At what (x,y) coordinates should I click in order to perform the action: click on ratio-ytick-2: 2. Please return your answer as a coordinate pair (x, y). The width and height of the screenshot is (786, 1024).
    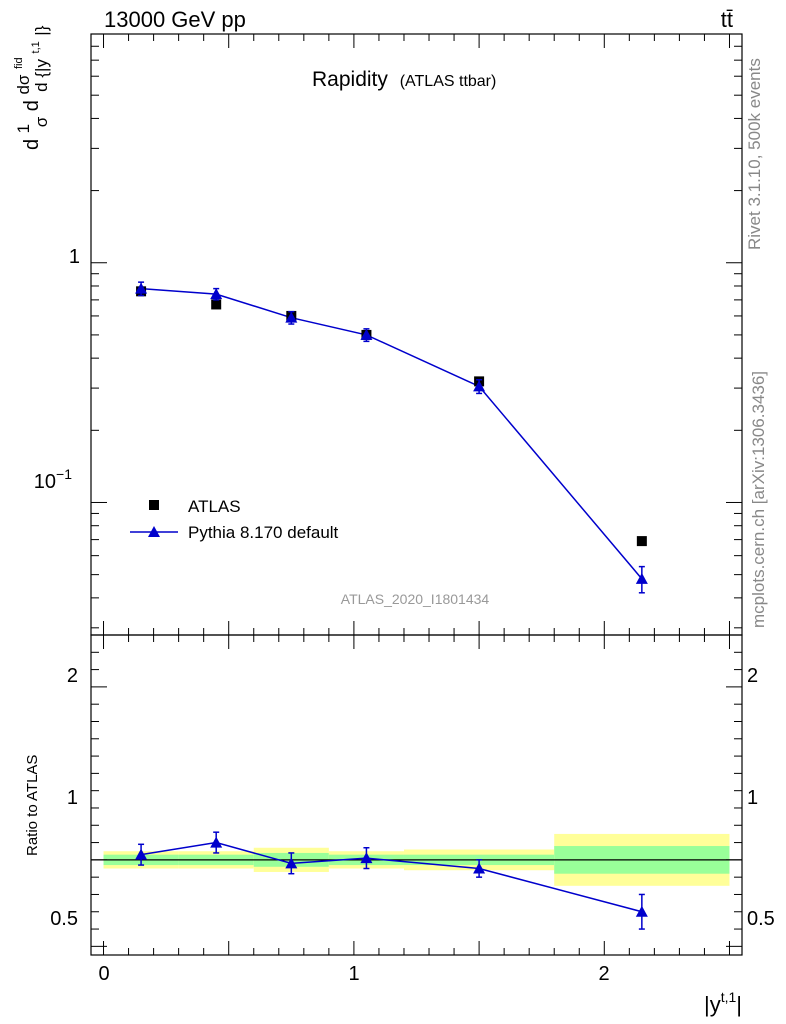
    Looking at the image, I should click on (72, 676).